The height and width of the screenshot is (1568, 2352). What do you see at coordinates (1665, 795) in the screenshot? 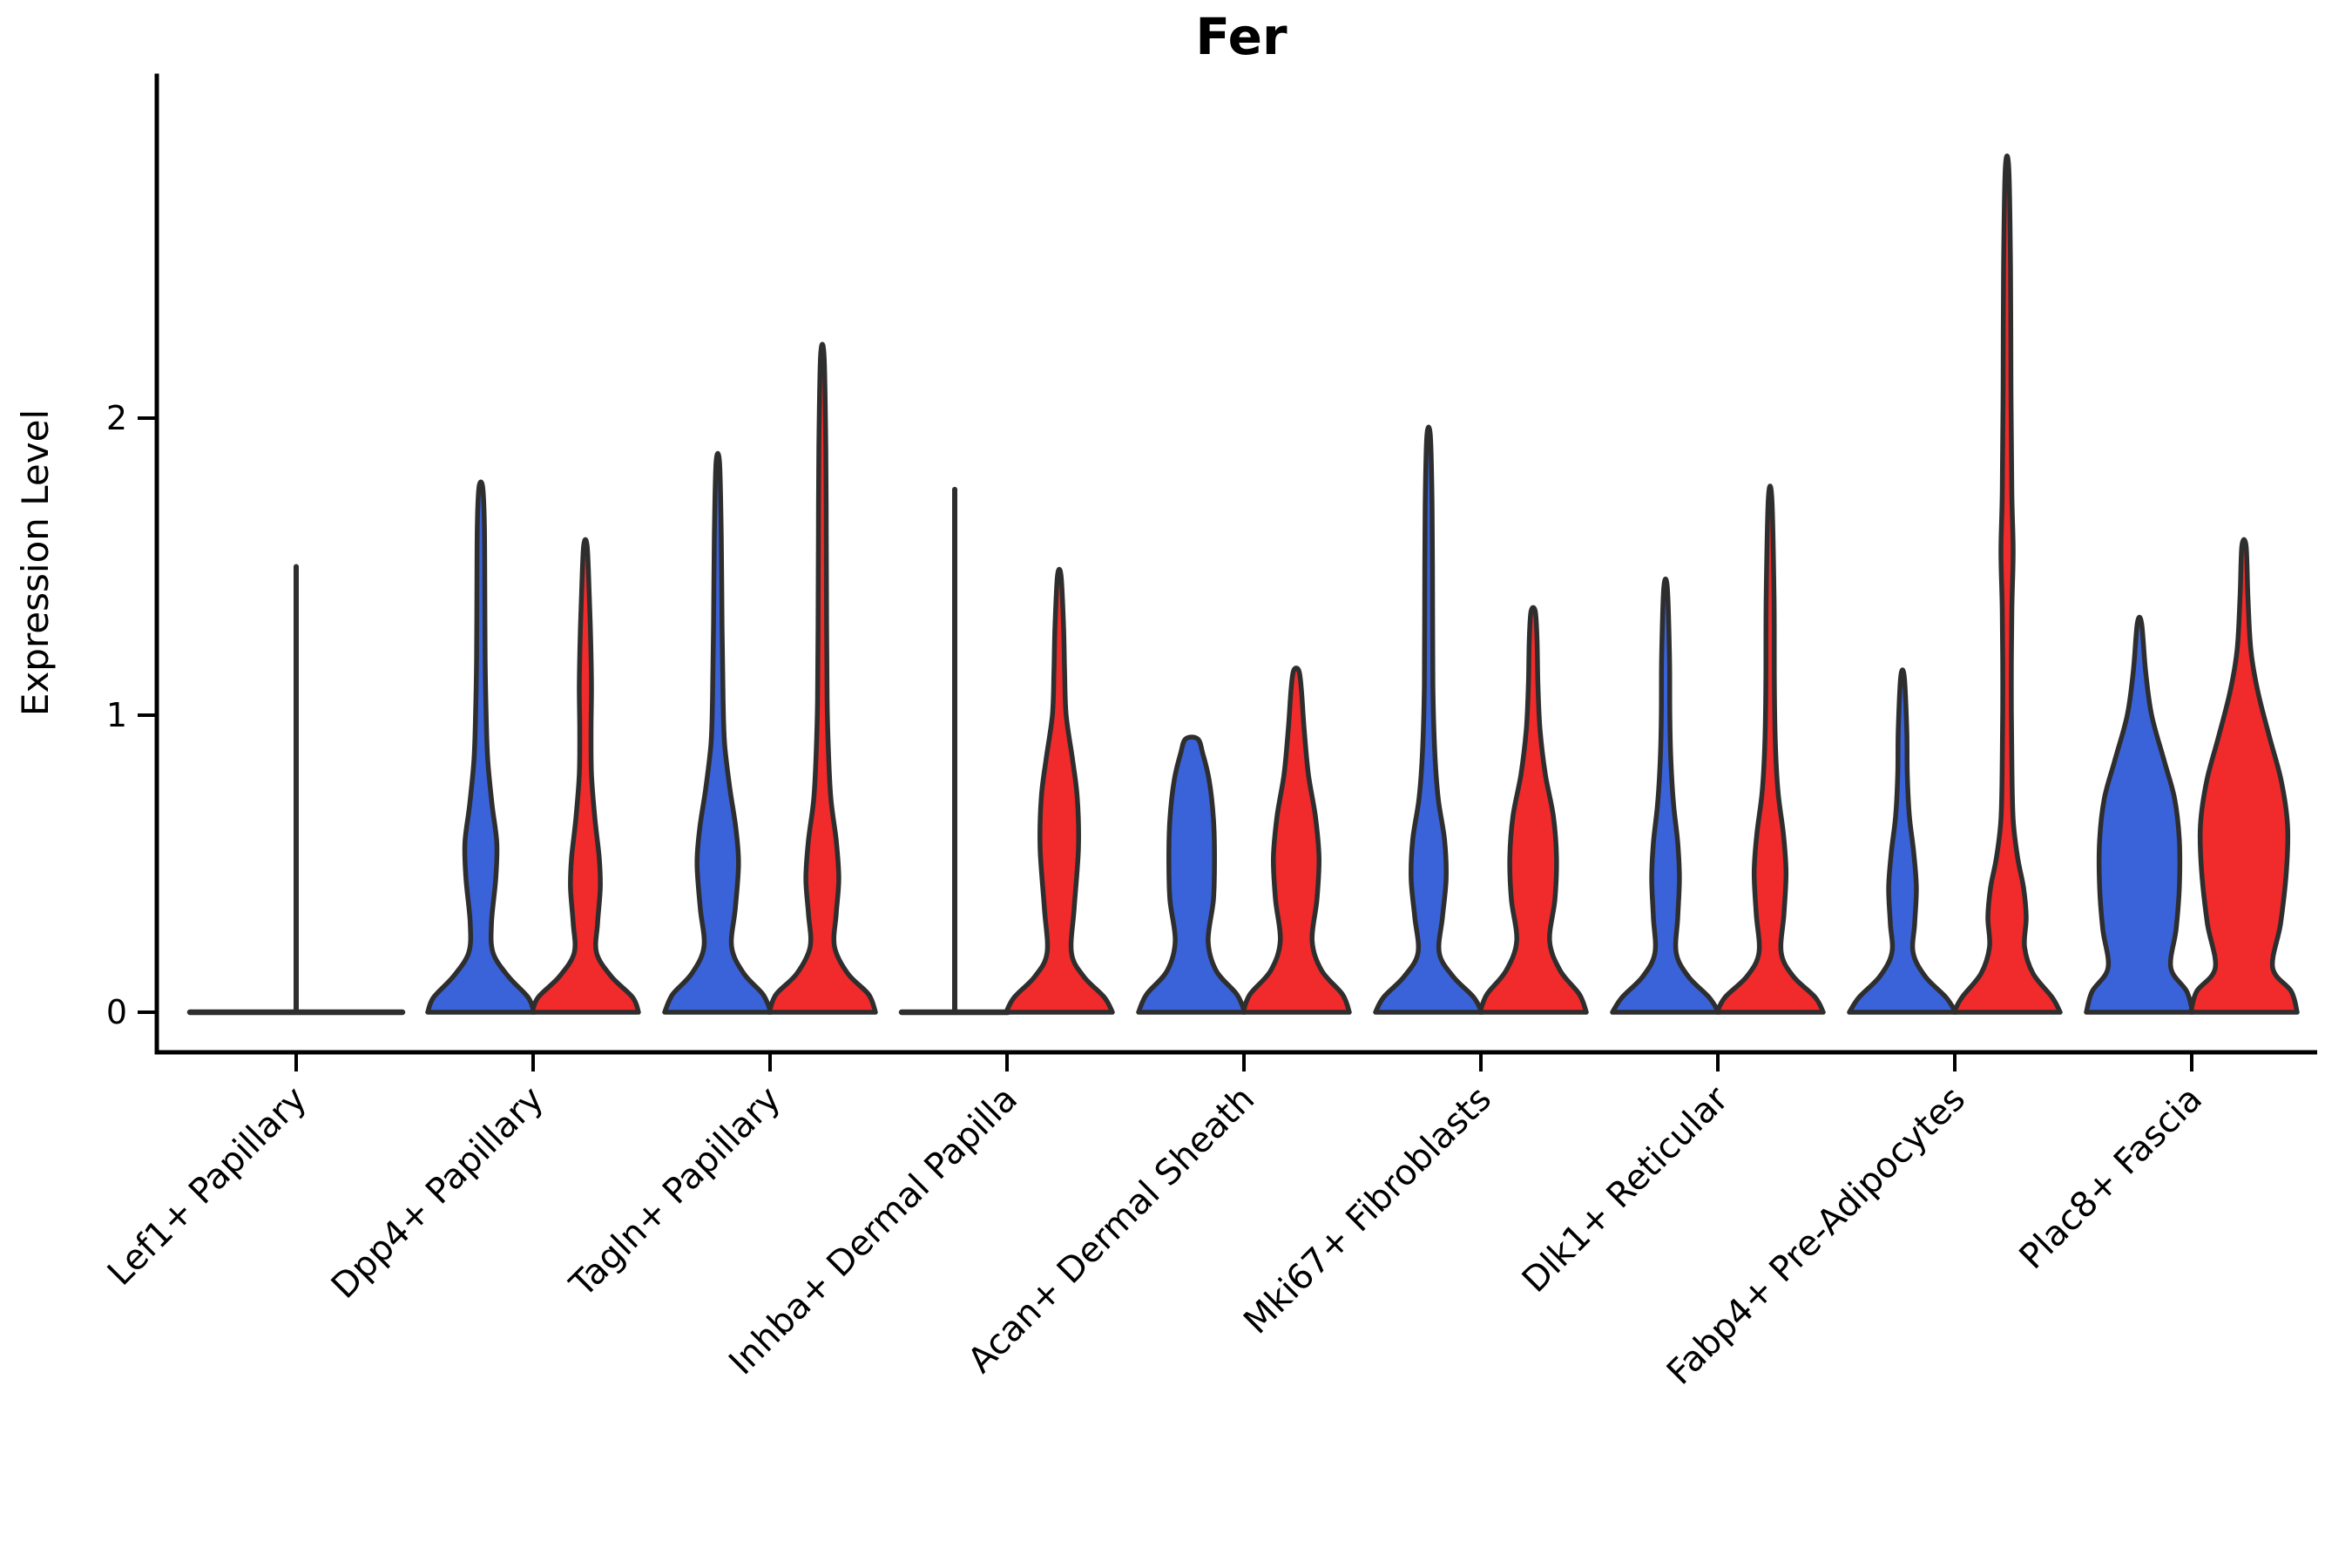
I see `violin-dlk1-reticular-blue` at bounding box center [1665, 795].